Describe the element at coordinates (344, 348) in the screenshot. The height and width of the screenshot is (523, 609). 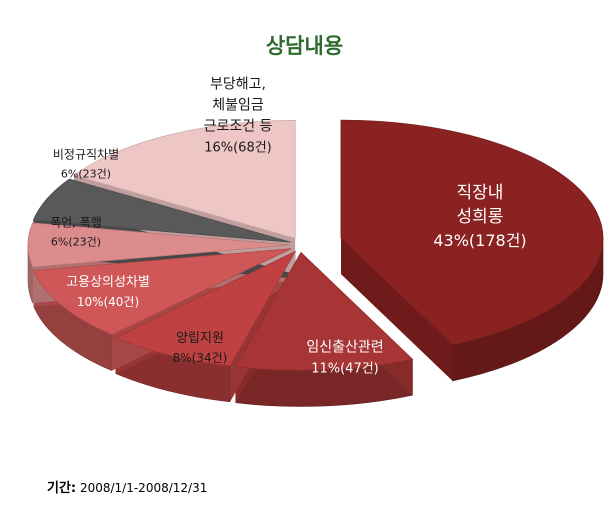
I see `slice-category-label: 임신출산관련` at that location.